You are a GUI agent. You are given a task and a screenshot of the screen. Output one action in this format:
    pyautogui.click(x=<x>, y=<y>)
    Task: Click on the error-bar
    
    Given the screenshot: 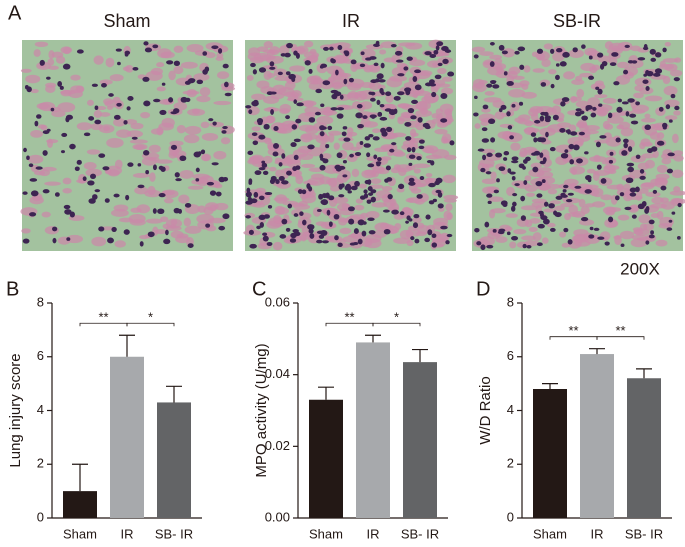 What is the action you would take?
    pyautogui.click(x=326, y=393)
    